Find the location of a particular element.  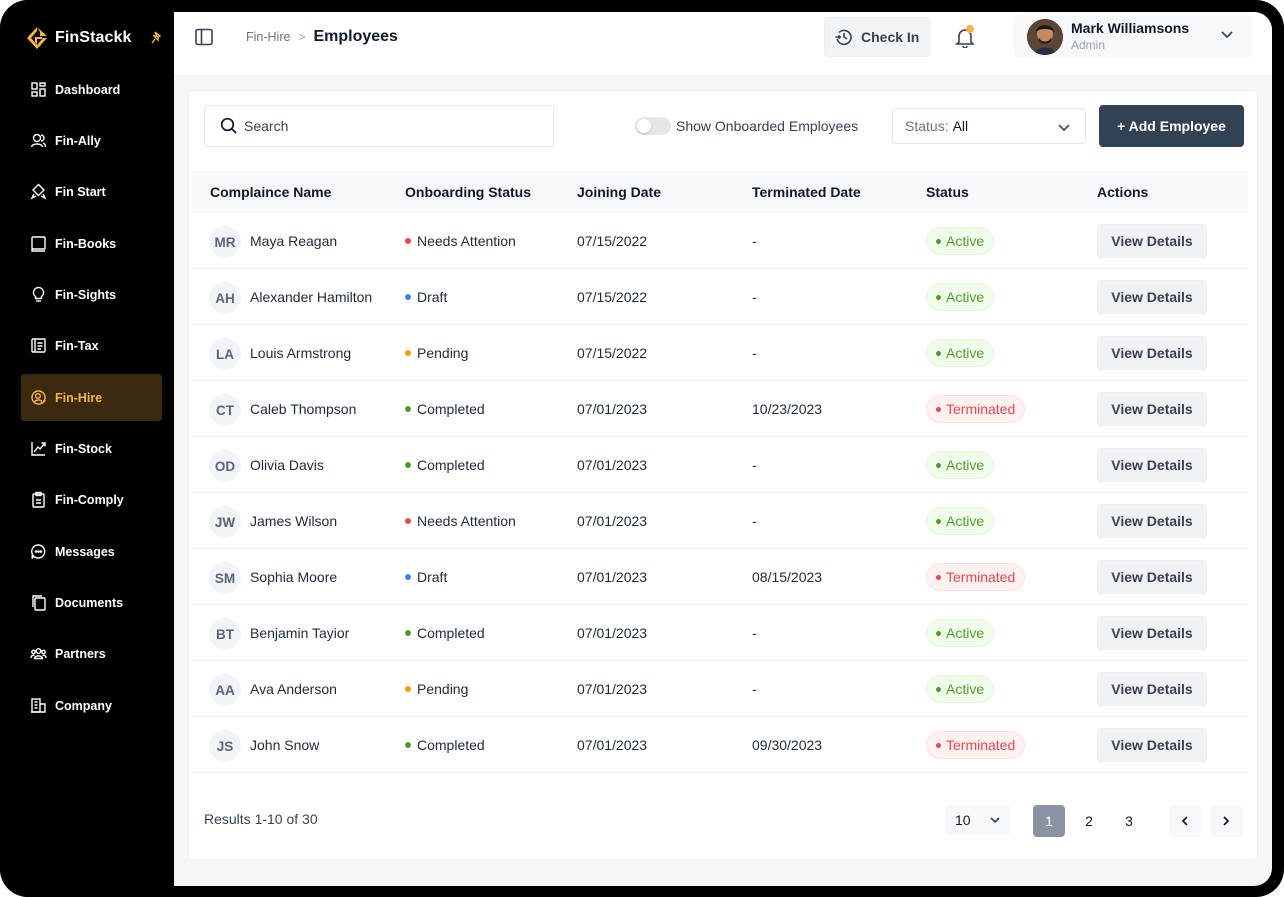

onboarding-status: Needs Attention is located at coordinates (460, 521).